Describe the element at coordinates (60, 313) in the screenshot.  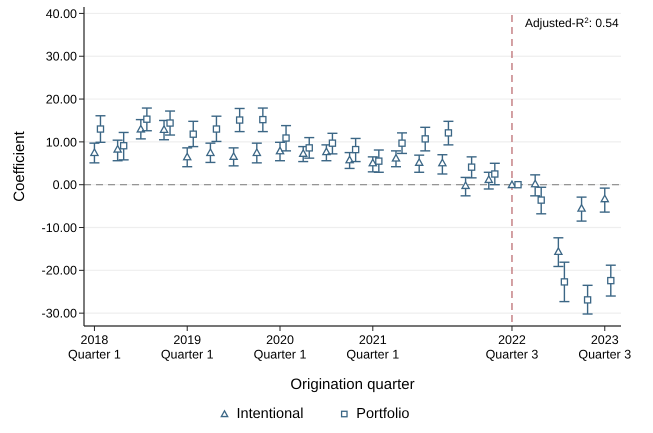
I see `y-tick-label: -30.00` at that location.